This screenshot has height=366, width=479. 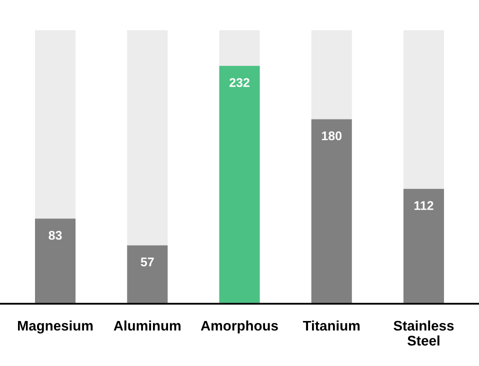 What do you see at coordinates (240, 82) in the screenshot?
I see `data-label: 232` at bounding box center [240, 82].